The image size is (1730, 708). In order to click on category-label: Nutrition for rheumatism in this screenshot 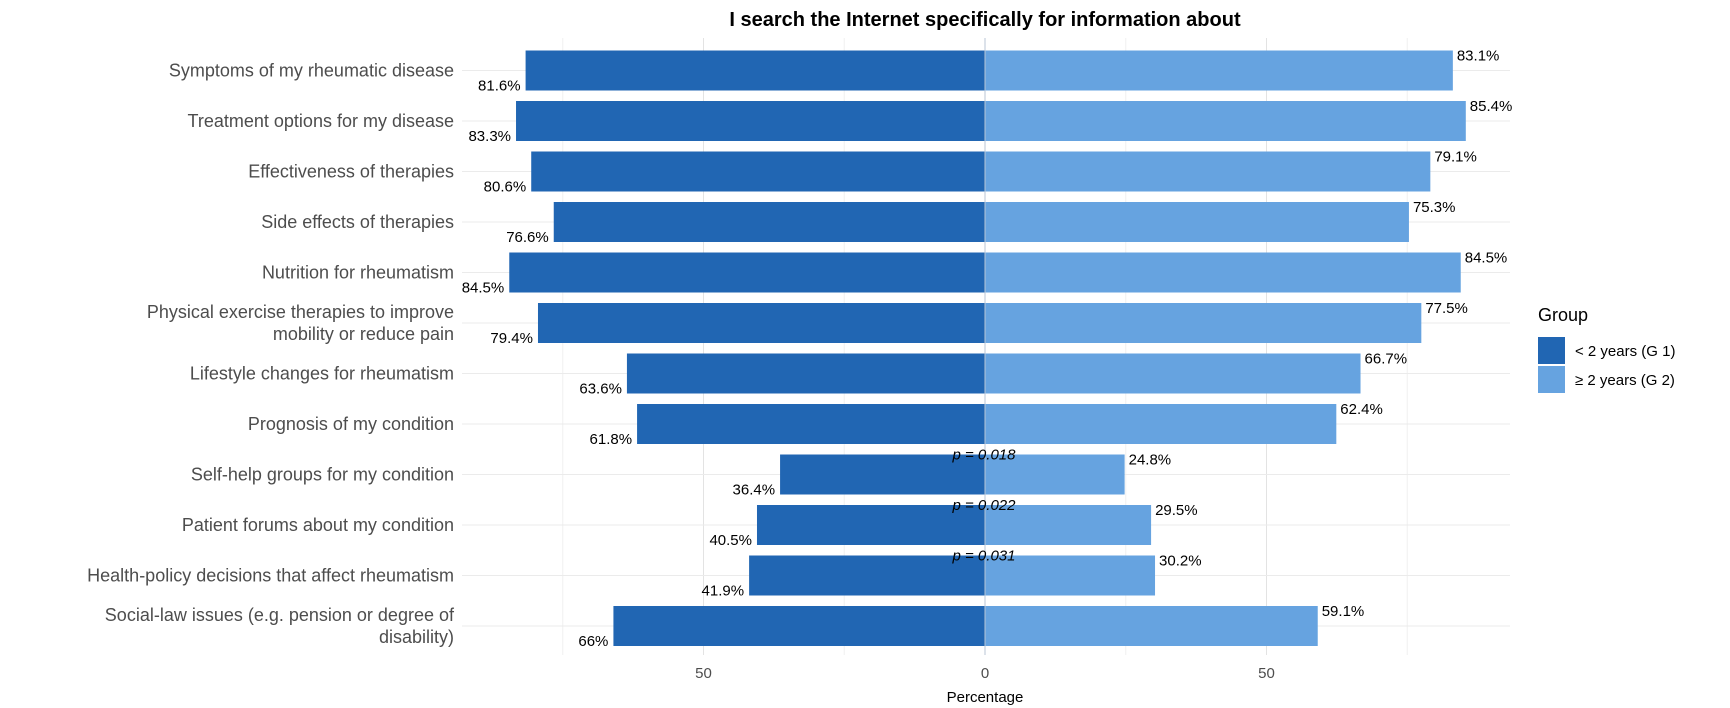, I will do `click(358, 273)`.